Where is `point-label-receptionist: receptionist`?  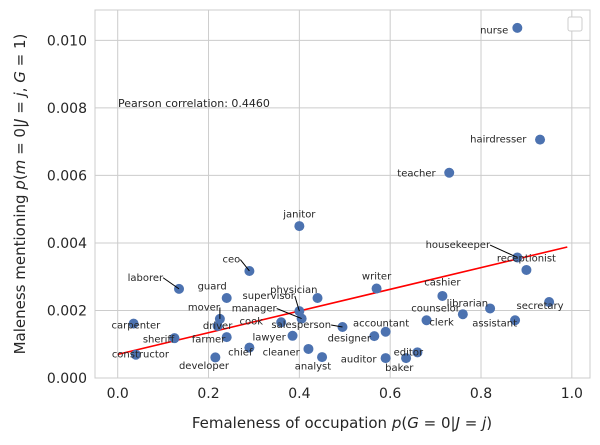
point-label-receptionist: receptionist is located at coordinates (526, 259).